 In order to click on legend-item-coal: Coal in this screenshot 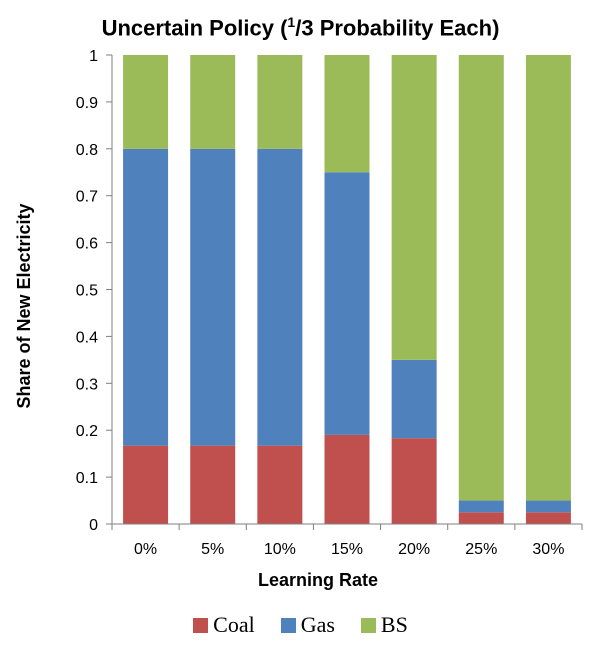, I will do `click(224, 625)`.